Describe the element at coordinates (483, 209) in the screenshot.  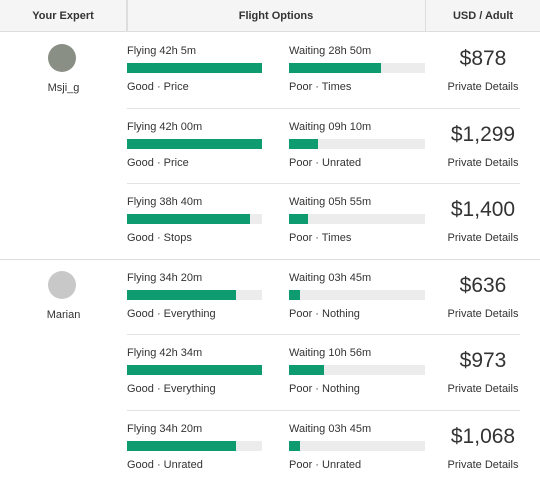
I see `price: $1,400` at that location.